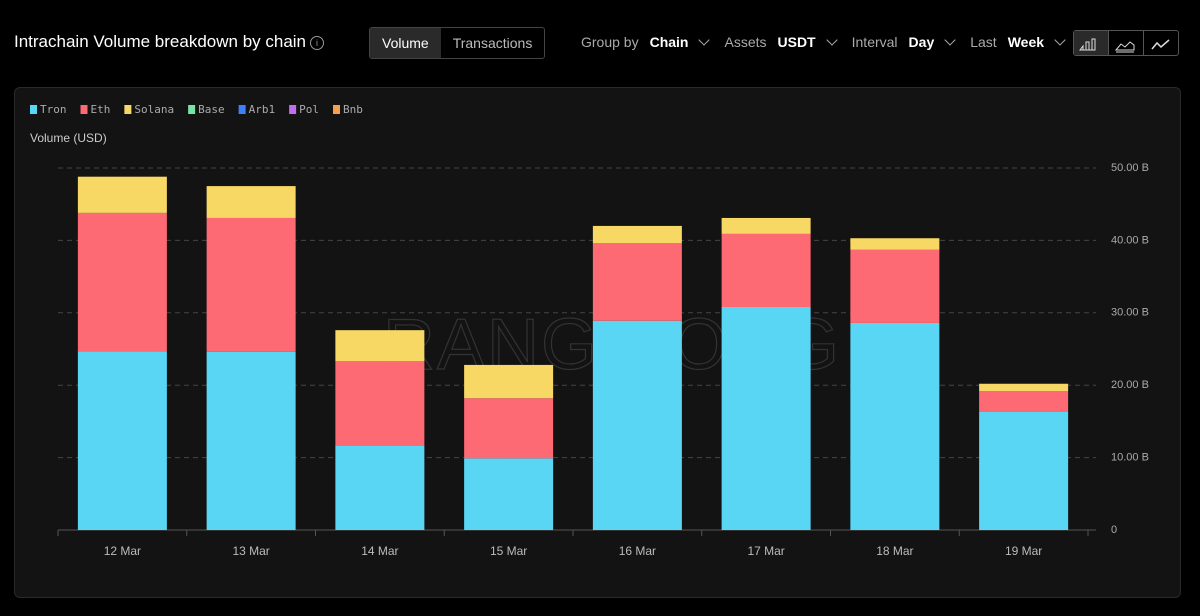 This screenshot has height=616, width=1200. Describe the element at coordinates (405, 43) in the screenshot. I see `toggle-button: Volume` at that location.